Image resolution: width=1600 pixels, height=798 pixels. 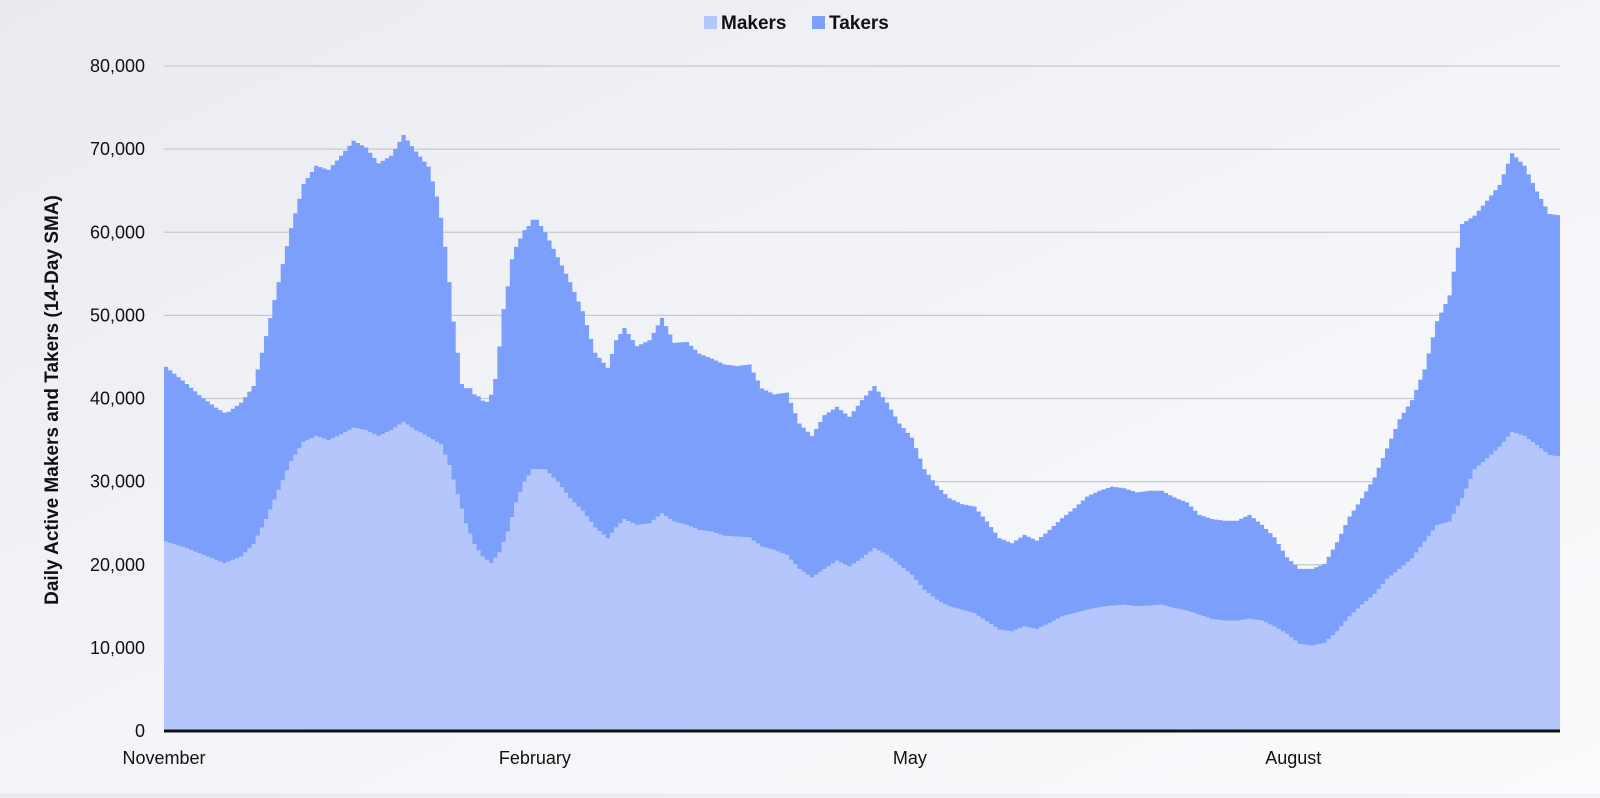 I want to click on y-tick-label: 40,000, so click(x=117, y=399).